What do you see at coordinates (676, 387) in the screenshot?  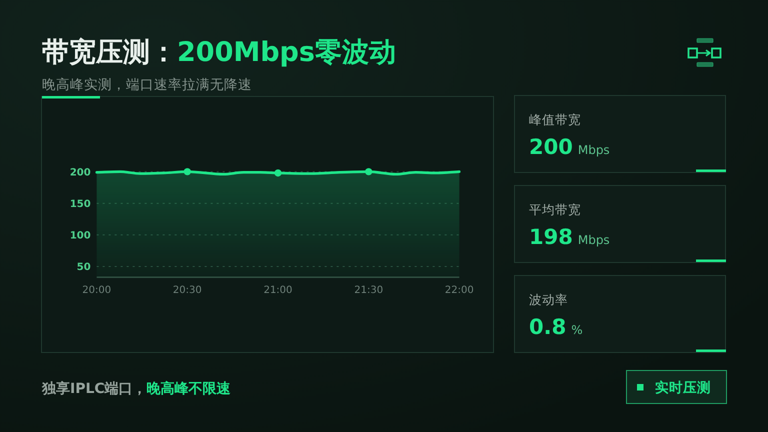 I see `button: 实时压测` at bounding box center [676, 387].